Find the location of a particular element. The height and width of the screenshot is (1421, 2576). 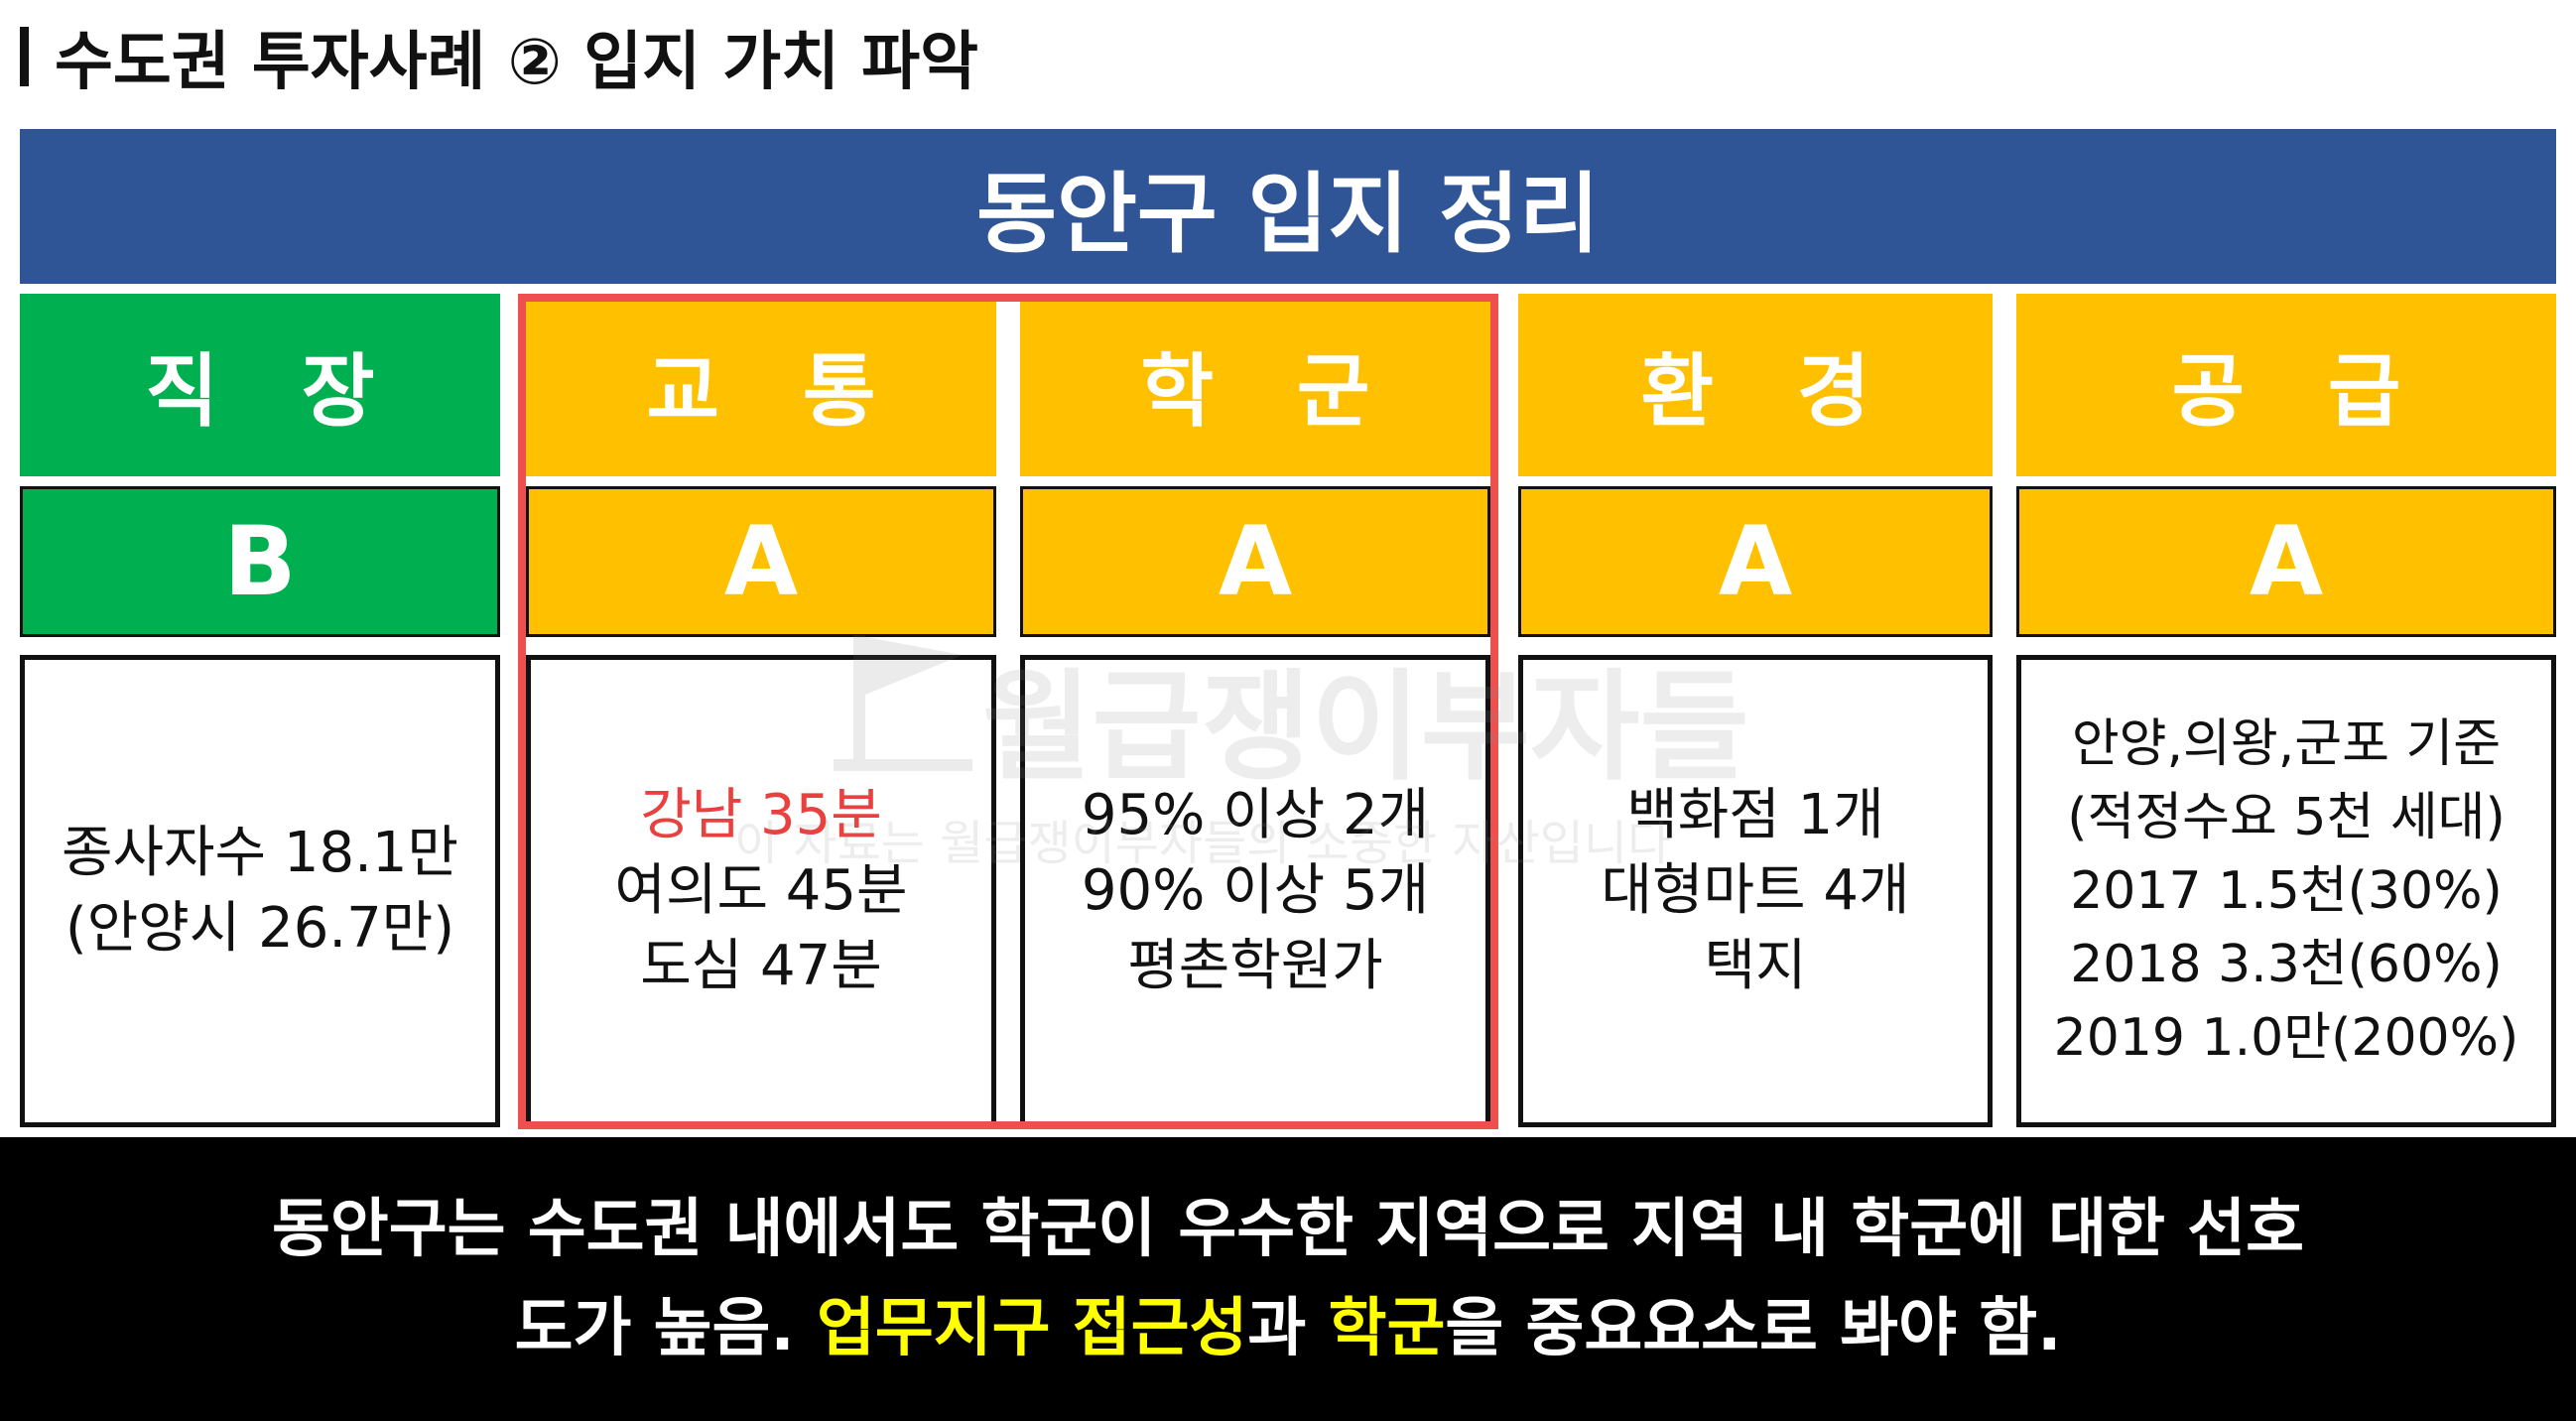

header-environment-label: 환 경 is located at coordinates (1769, 392).